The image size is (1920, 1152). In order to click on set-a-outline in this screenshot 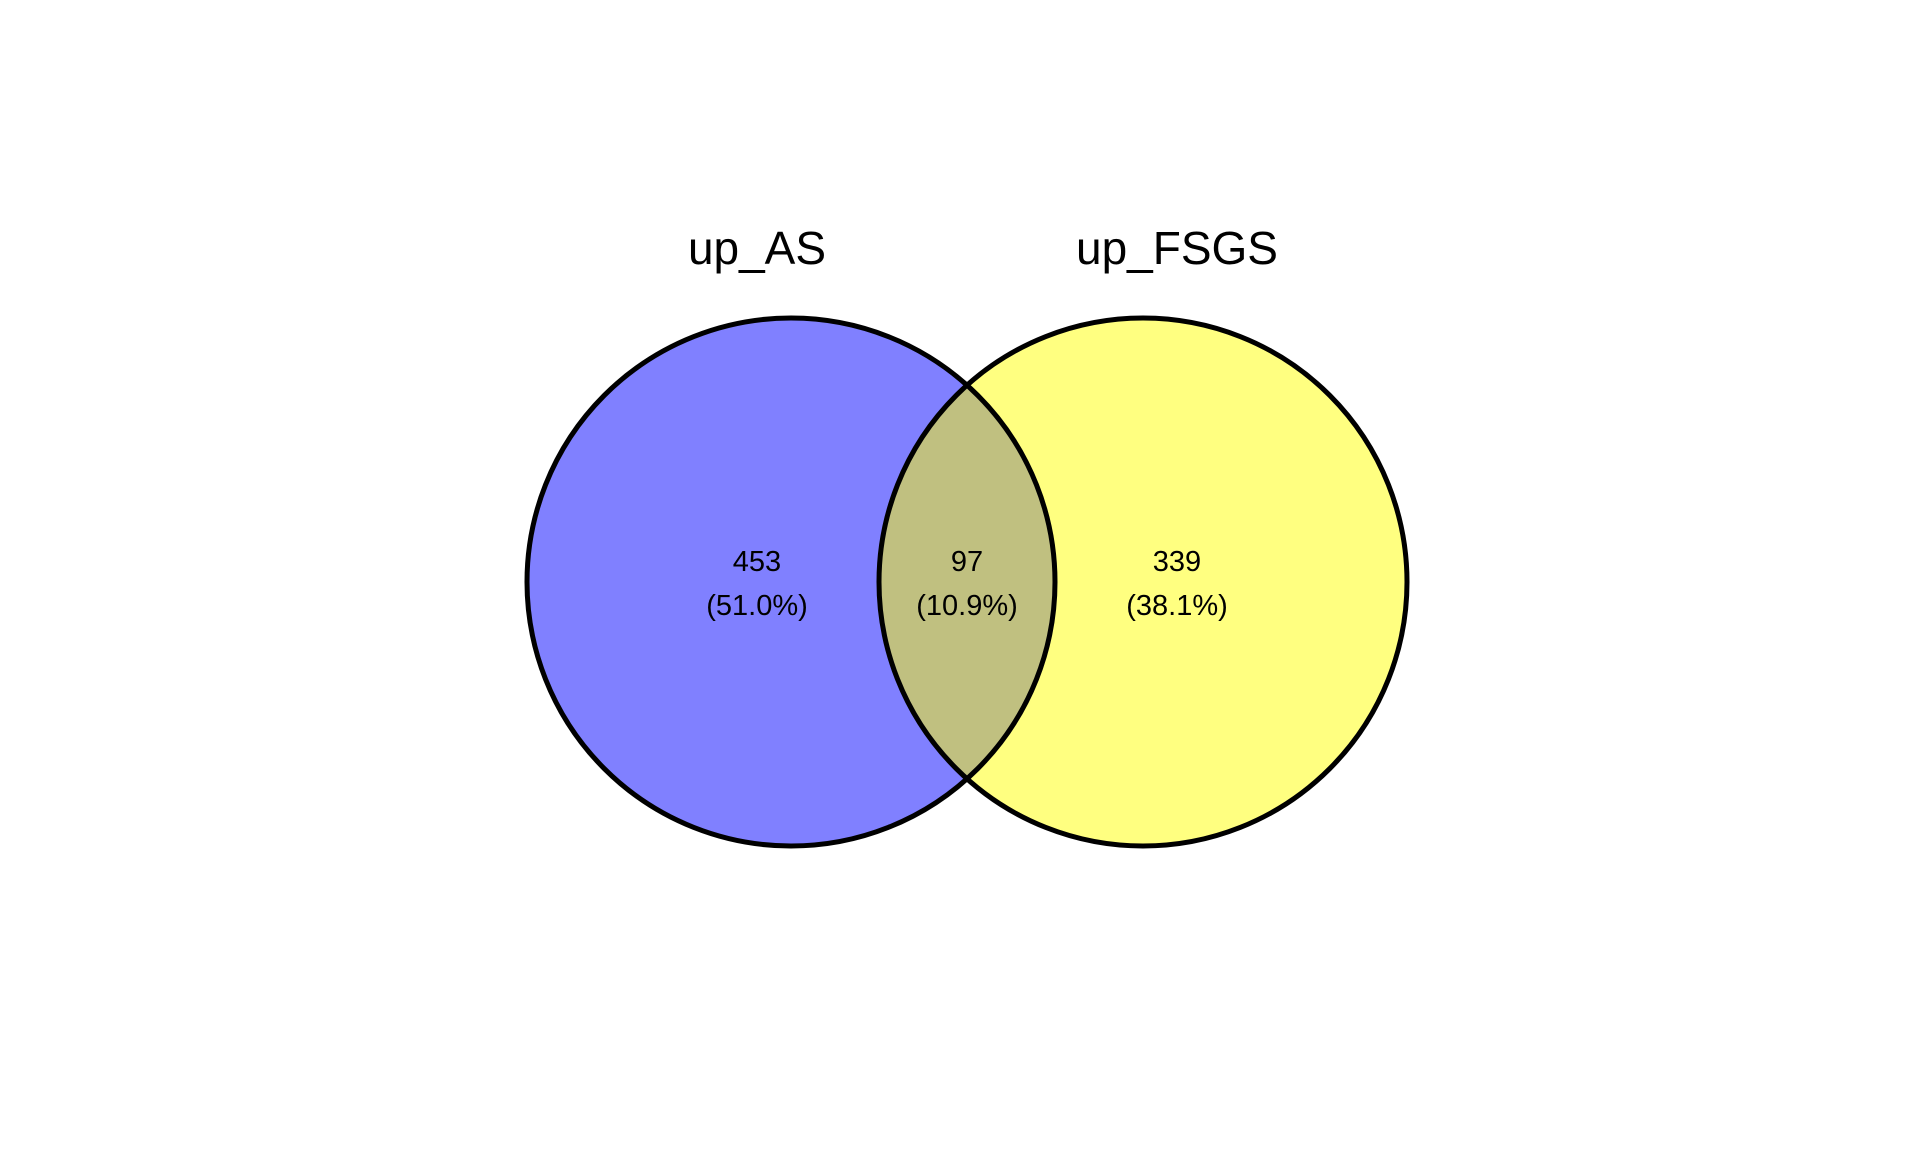, I will do `click(791, 582)`.